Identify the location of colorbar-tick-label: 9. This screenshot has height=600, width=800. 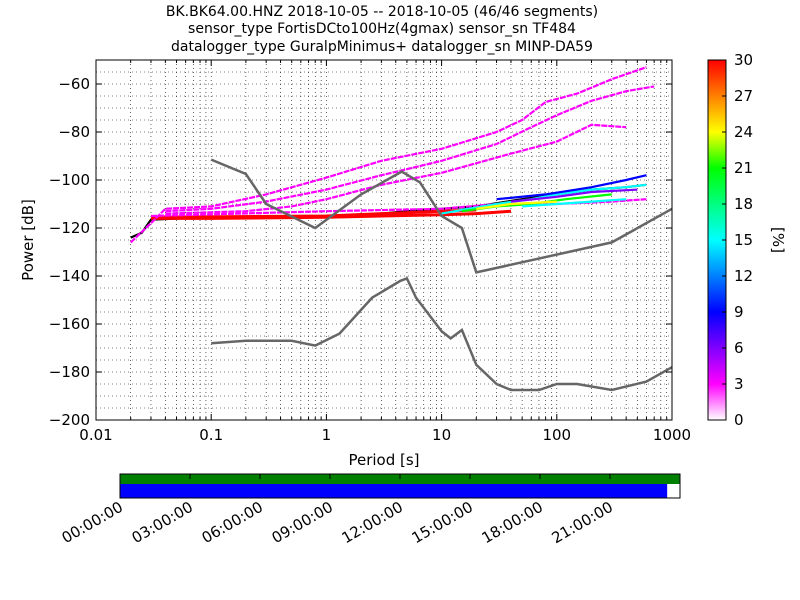
(739, 312).